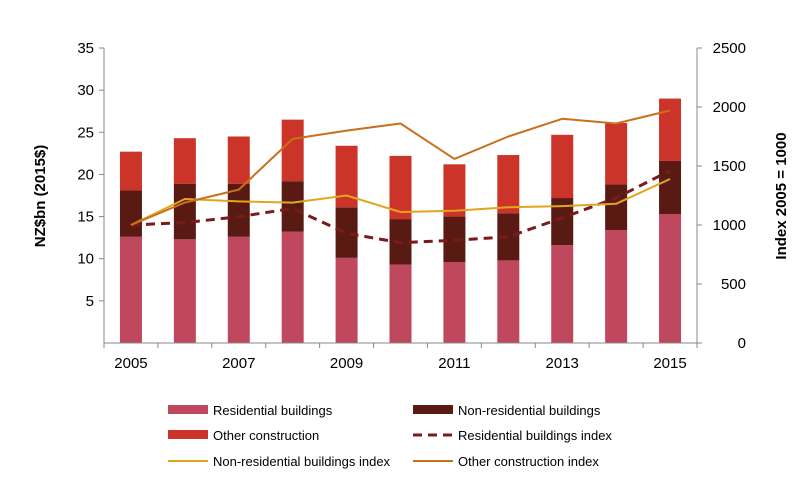  I want to click on bar-residential-buildings-2006, so click(184, 291).